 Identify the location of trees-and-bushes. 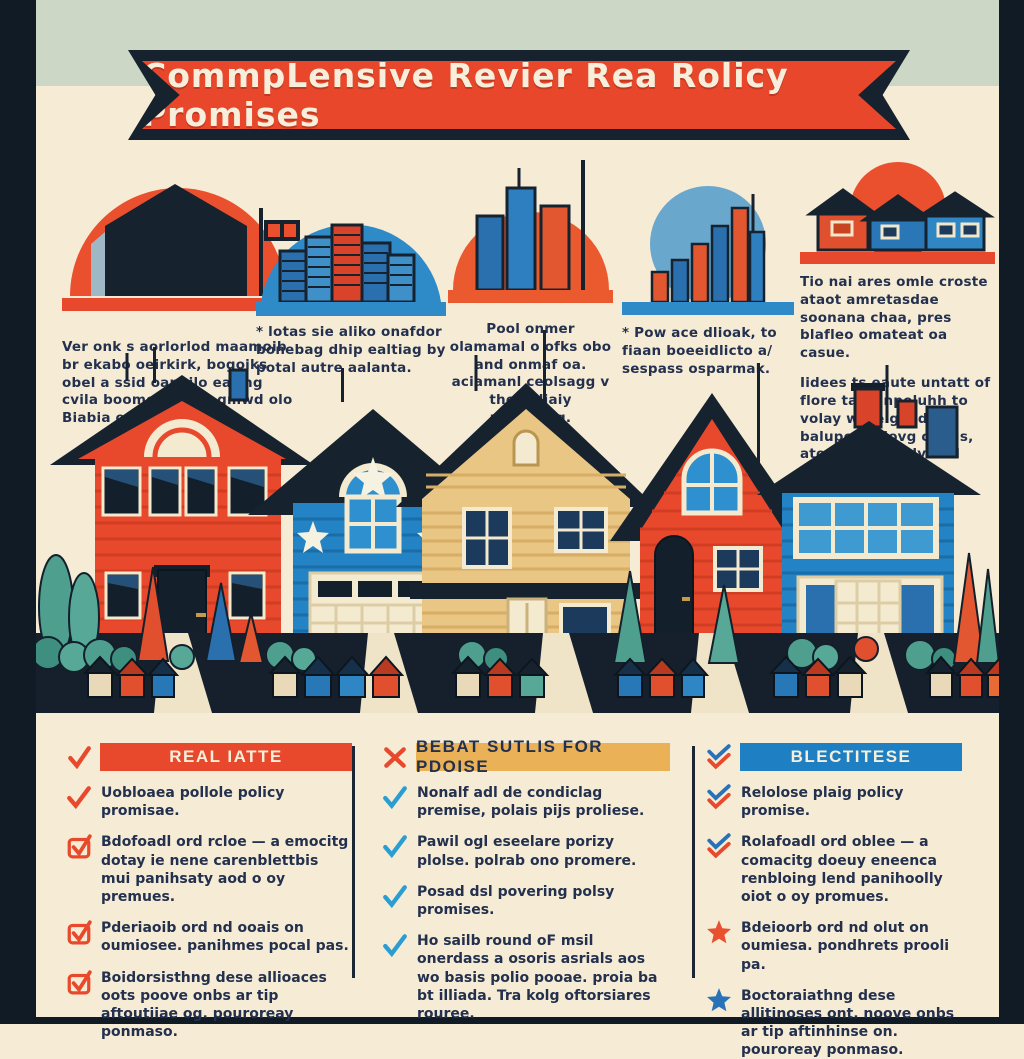
(517, 612).